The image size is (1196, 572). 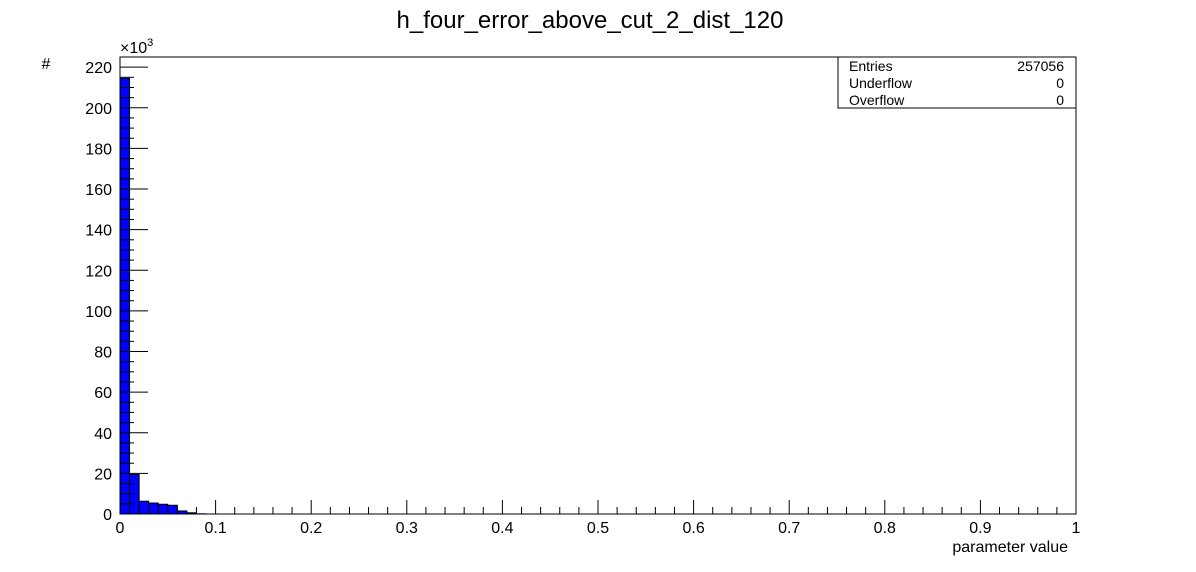 What do you see at coordinates (98, 190) in the screenshot?
I see `y-tick-label: 160` at bounding box center [98, 190].